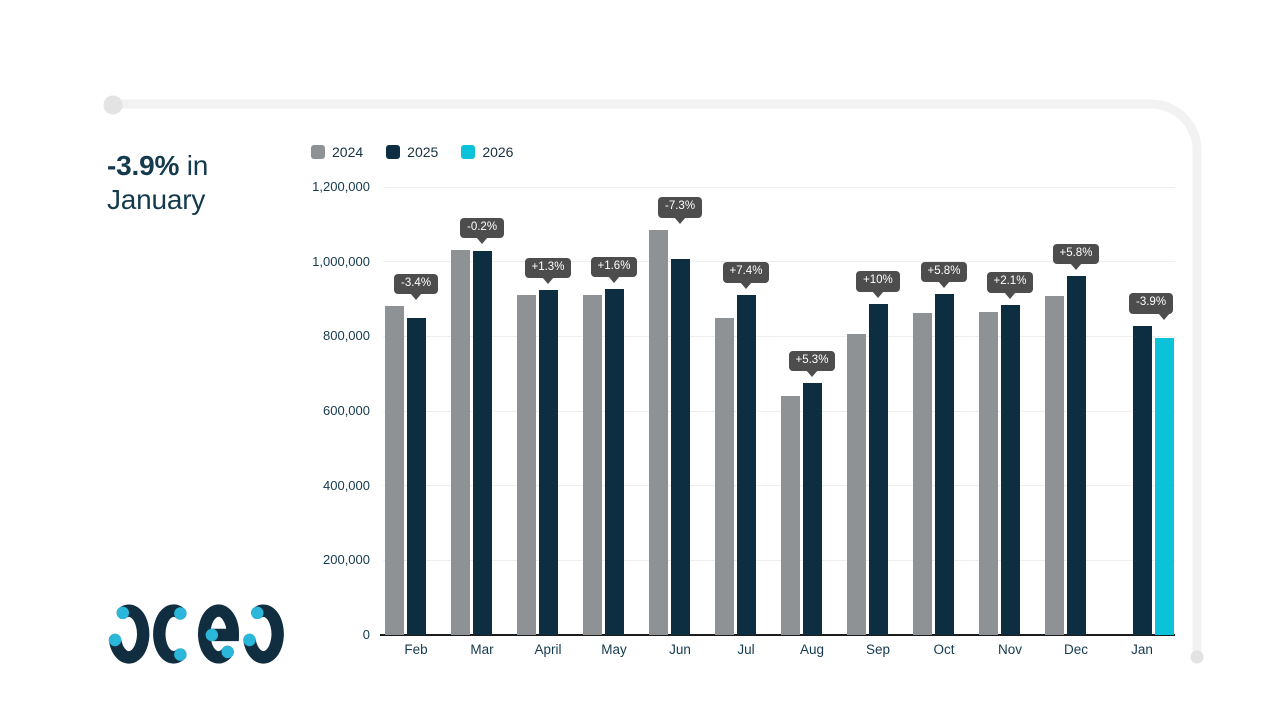 This screenshot has width=1280, height=720. What do you see at coordinates (680, 649) in the screenshot?
I see `x-tick-jun: Jun` at bounding box center [680, 649].